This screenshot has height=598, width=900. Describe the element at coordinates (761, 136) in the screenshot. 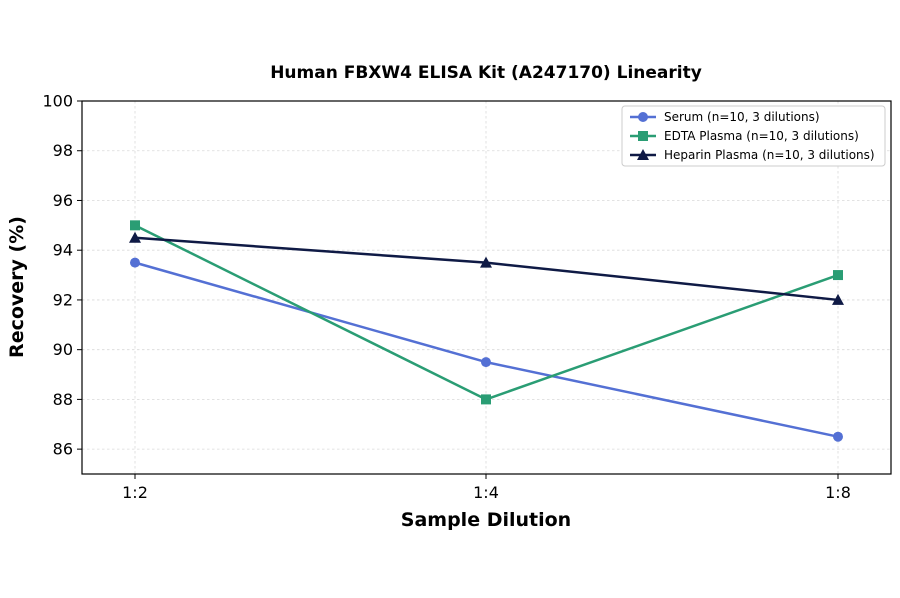

I see `legend-label: EDTA Plasma (n=10, 3 dilutions)` at that location.